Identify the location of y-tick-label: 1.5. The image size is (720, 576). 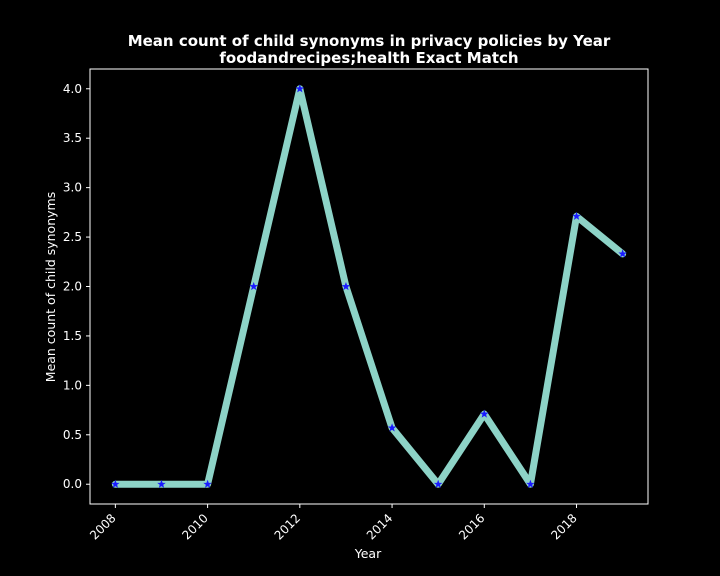
(72, 336).